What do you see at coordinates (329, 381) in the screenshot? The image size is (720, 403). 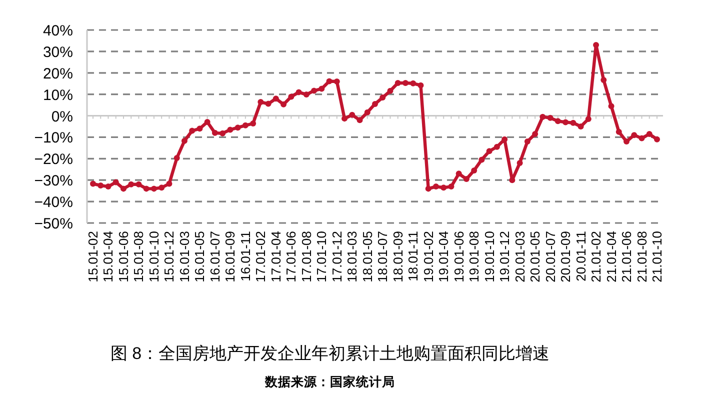 I see `source-note: 数据来源：国家统计局` at bounding box center [329, 381].